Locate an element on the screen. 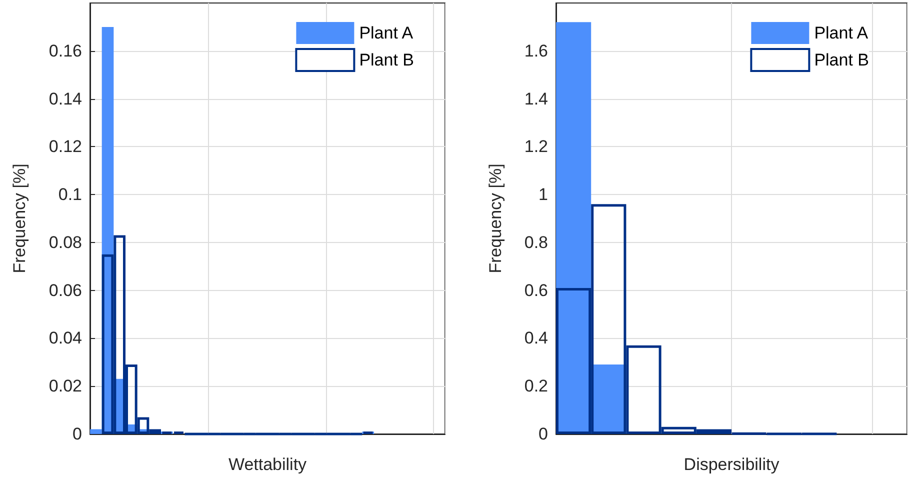 The width and height of the screenshot is (909, 478). y-tick-label: 0.6 is located at coordinates (536, 290).